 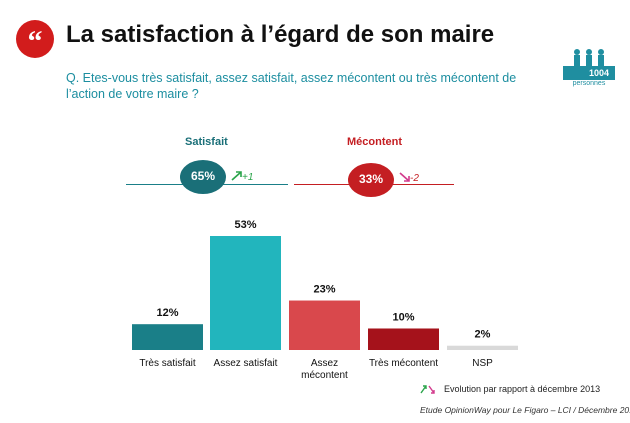 What do you see at coordinates (245, 225) in the screenshot?
I see `bar-value-label: 53%` at bounding box center [245, 225].